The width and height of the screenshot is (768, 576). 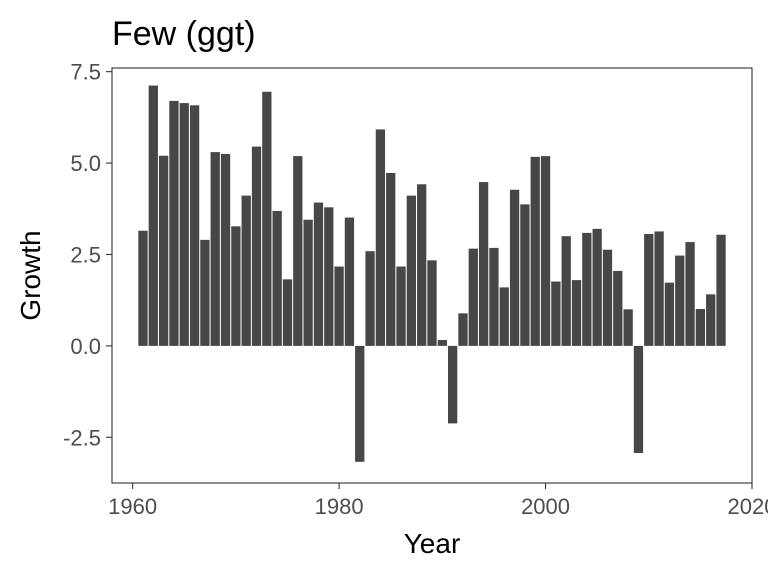 I want to click on bar-1968, so click(x=215, y=249).